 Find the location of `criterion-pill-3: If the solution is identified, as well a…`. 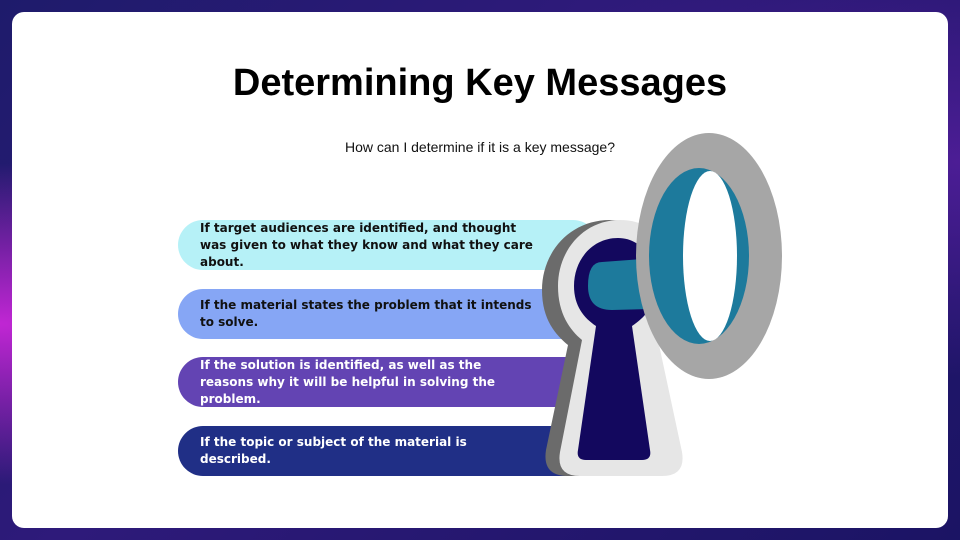

criterion-pill-3: If the solution is identified, as well a… is located at coordinates (388, 382).